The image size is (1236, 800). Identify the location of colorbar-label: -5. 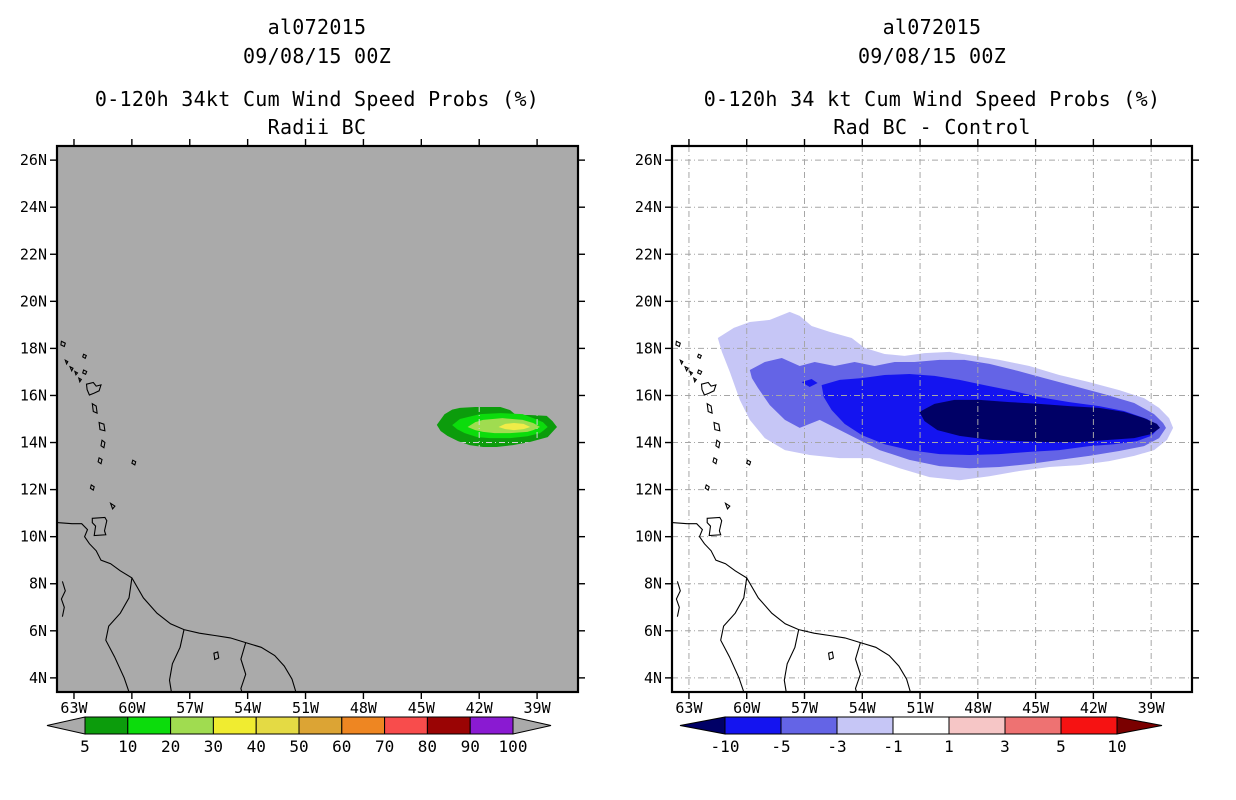
(780, 746).